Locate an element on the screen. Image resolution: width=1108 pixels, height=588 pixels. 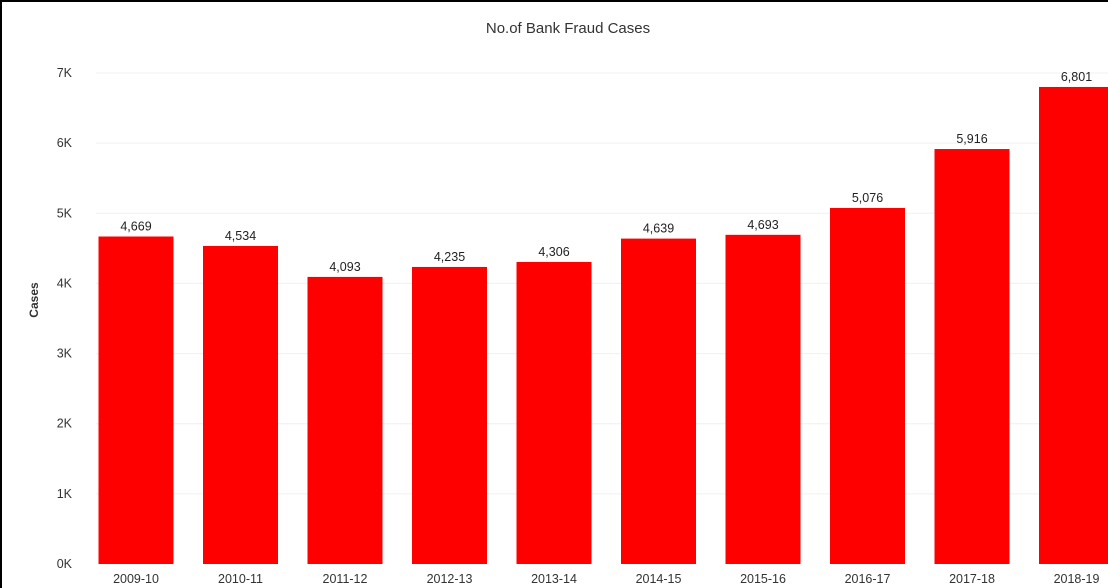
bar-value-label: 4,235 is located at coordinates (449, 257).